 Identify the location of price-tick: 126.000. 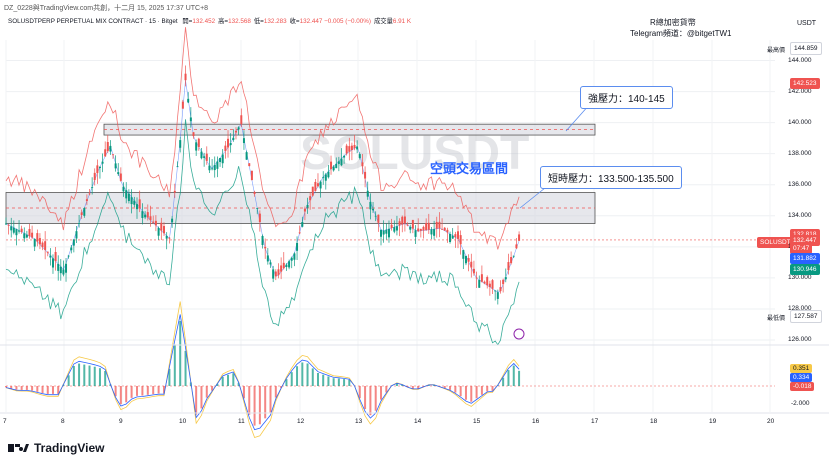
(800, 339).